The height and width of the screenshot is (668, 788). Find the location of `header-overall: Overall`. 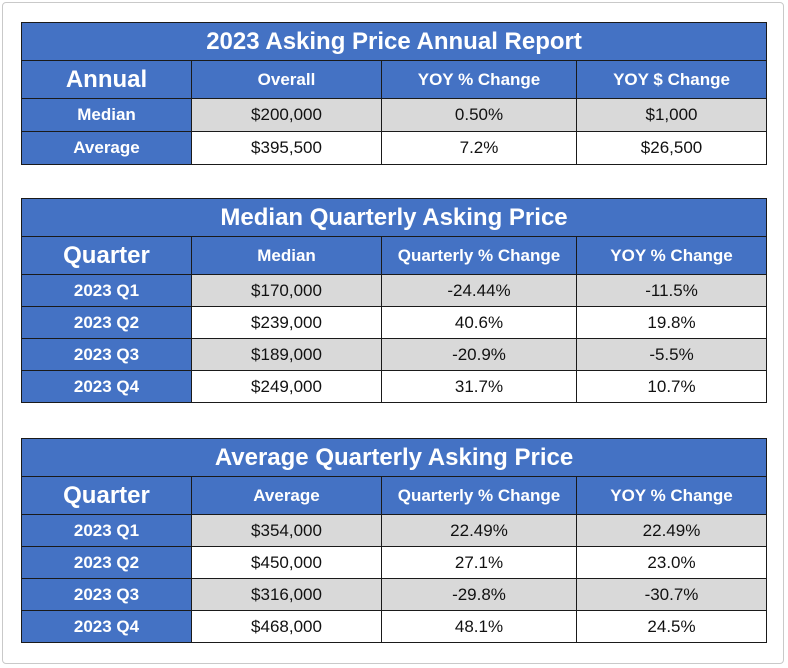

header-overall: Overall is located at coordinates (286, 79).